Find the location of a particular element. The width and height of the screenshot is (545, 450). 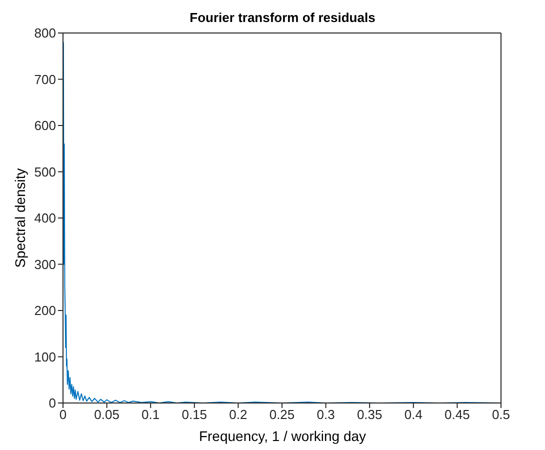

x-tick-label: 0.15 is located at coordinates (195, 414).